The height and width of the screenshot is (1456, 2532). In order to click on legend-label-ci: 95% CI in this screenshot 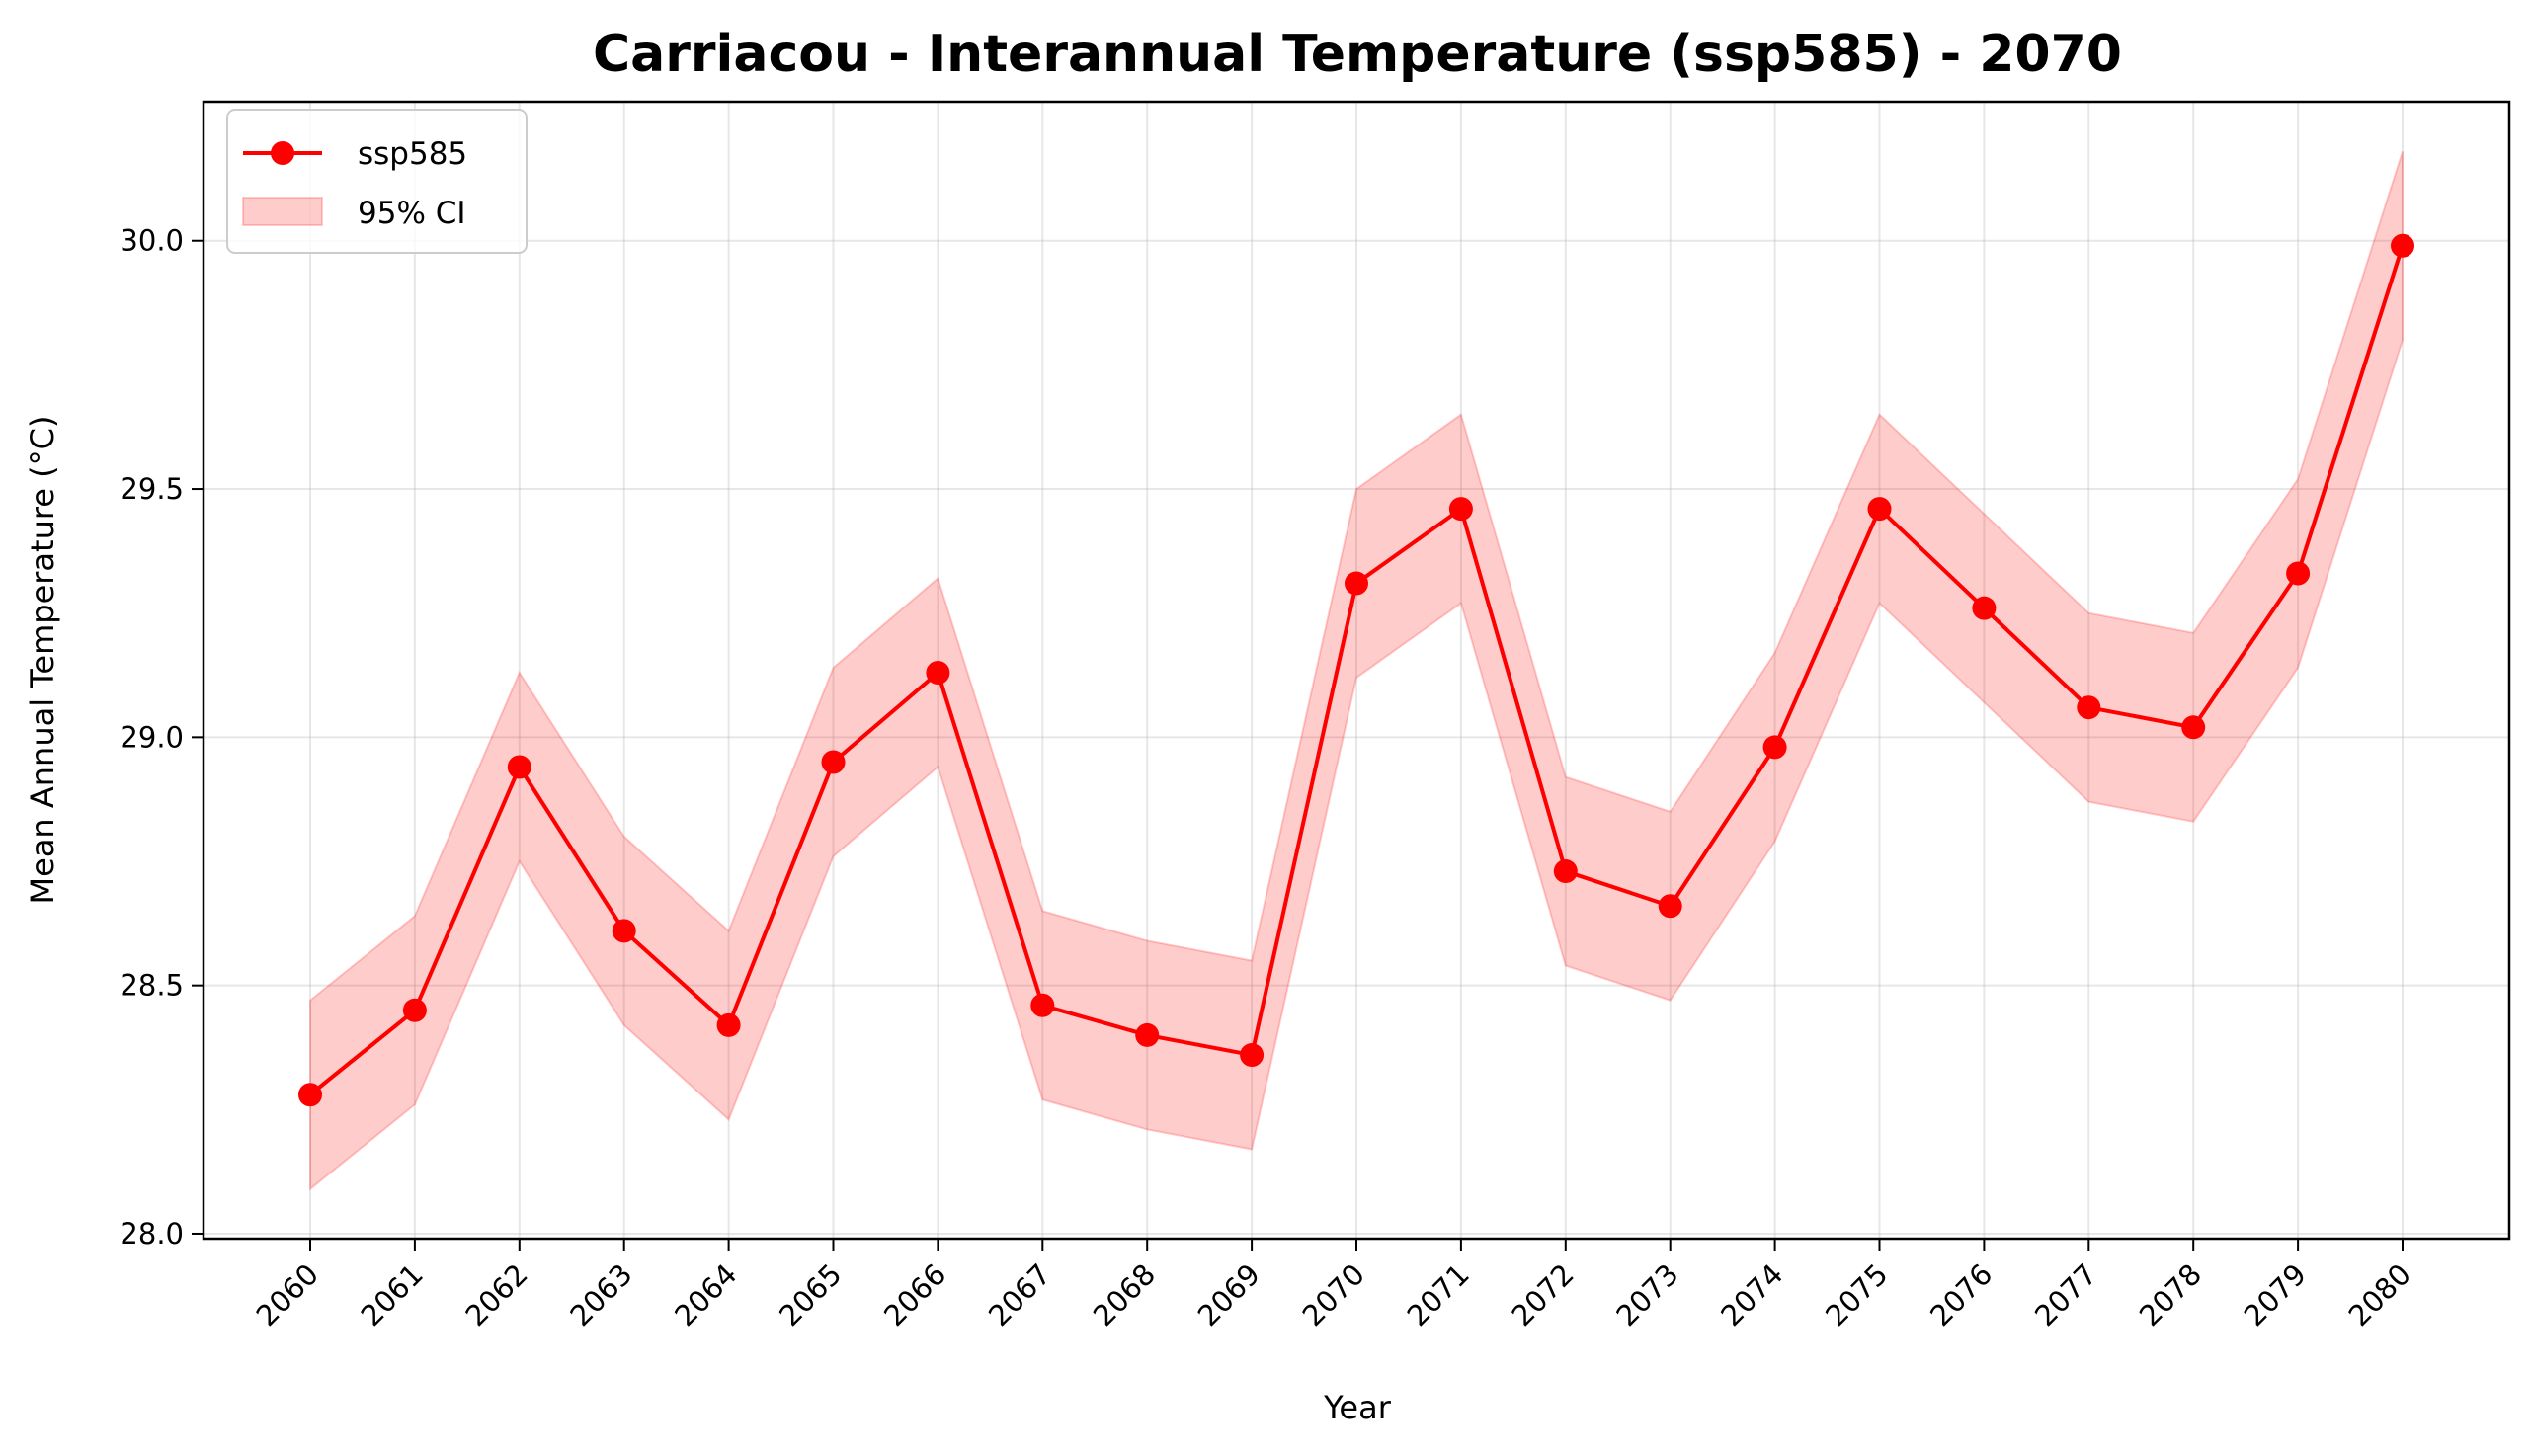, I will do `click(412, 213)`.